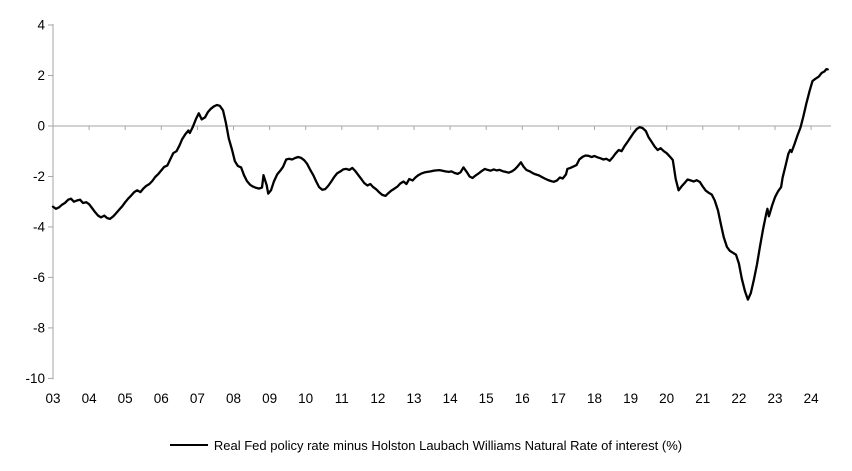 This screenshot has height=471, width=852. Describe the element at coordinates (812, 398) in the screenshot. I see `x-tick-label: 24` at that location.